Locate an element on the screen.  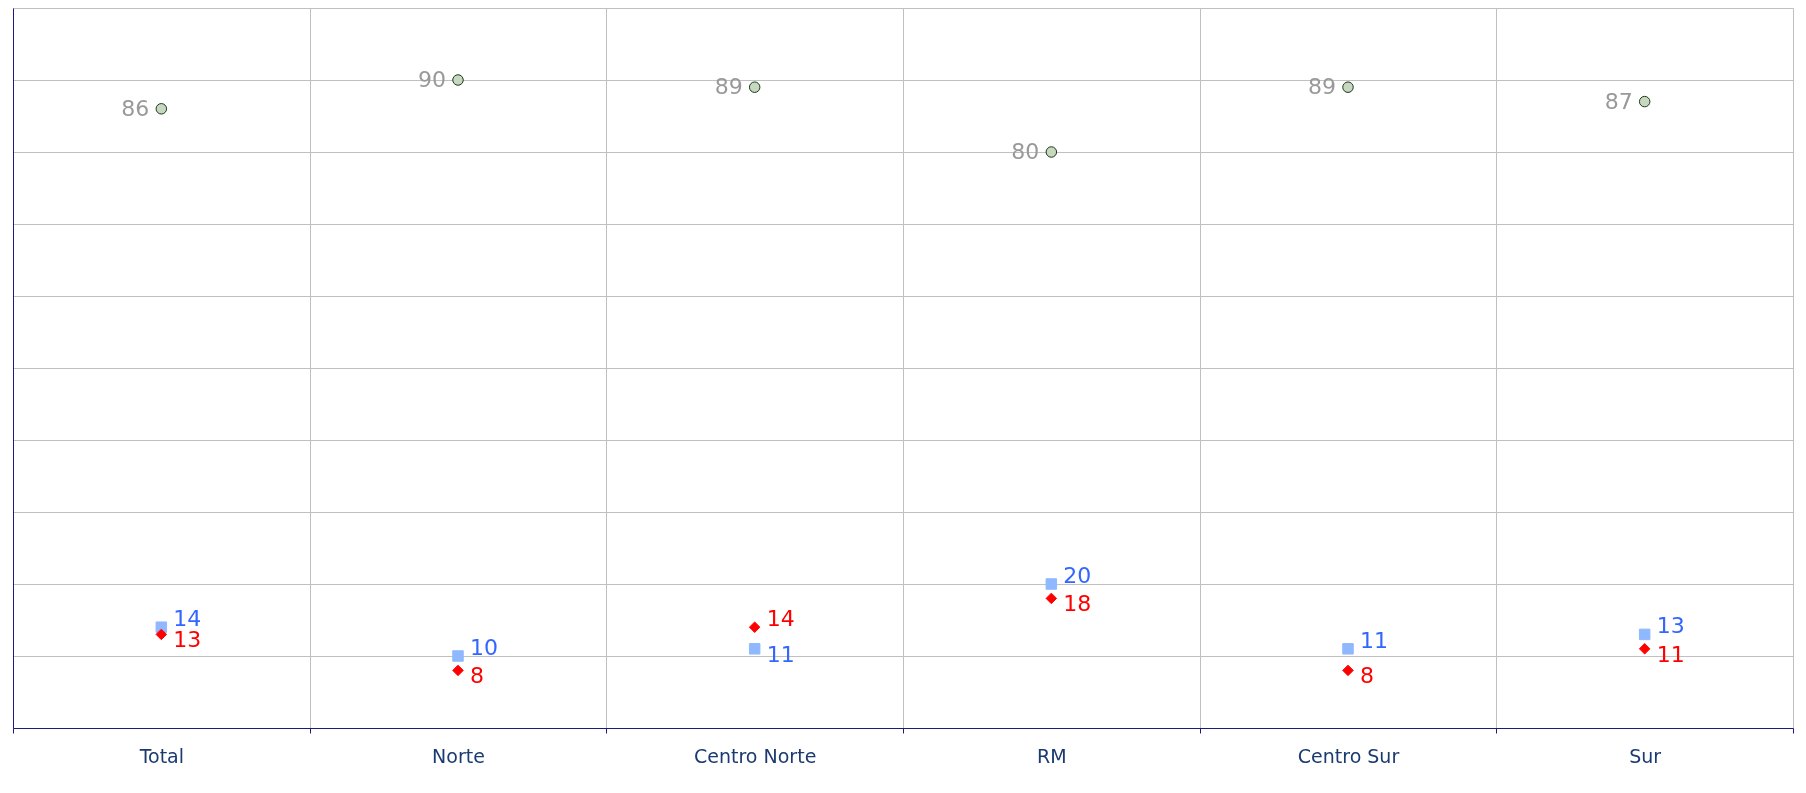
x-tick-label: Total is located at coordinates (161, 755).